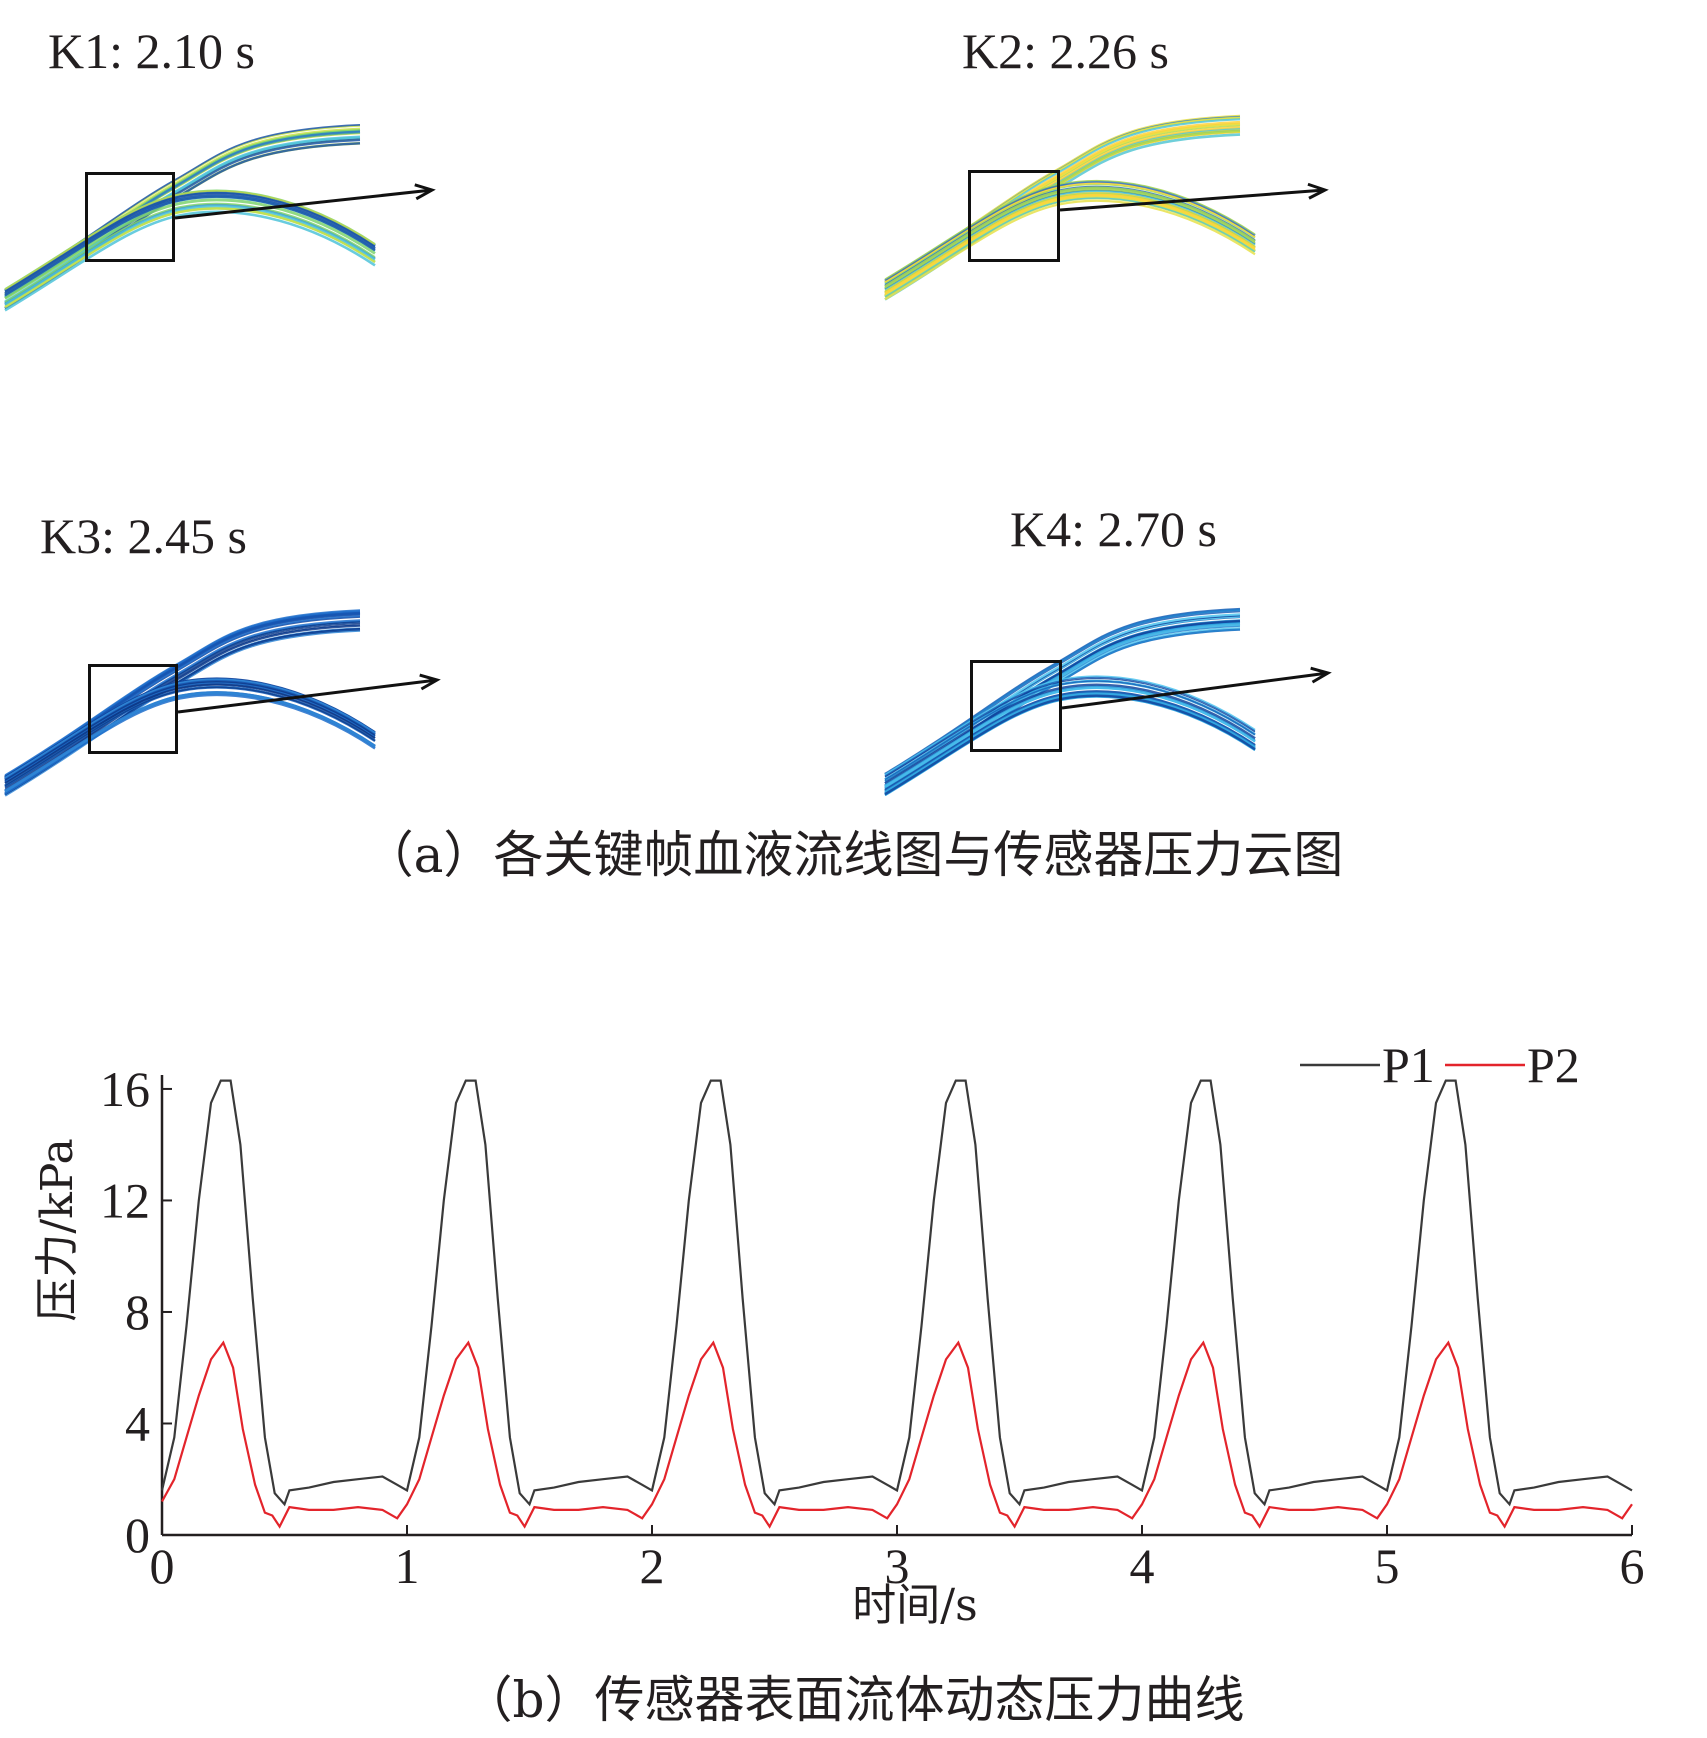 Image resolution: width=1707 pixels, height=1738 pixels. I want to click on keyframe-label: K1: 2.10 s, so click(151, 51).